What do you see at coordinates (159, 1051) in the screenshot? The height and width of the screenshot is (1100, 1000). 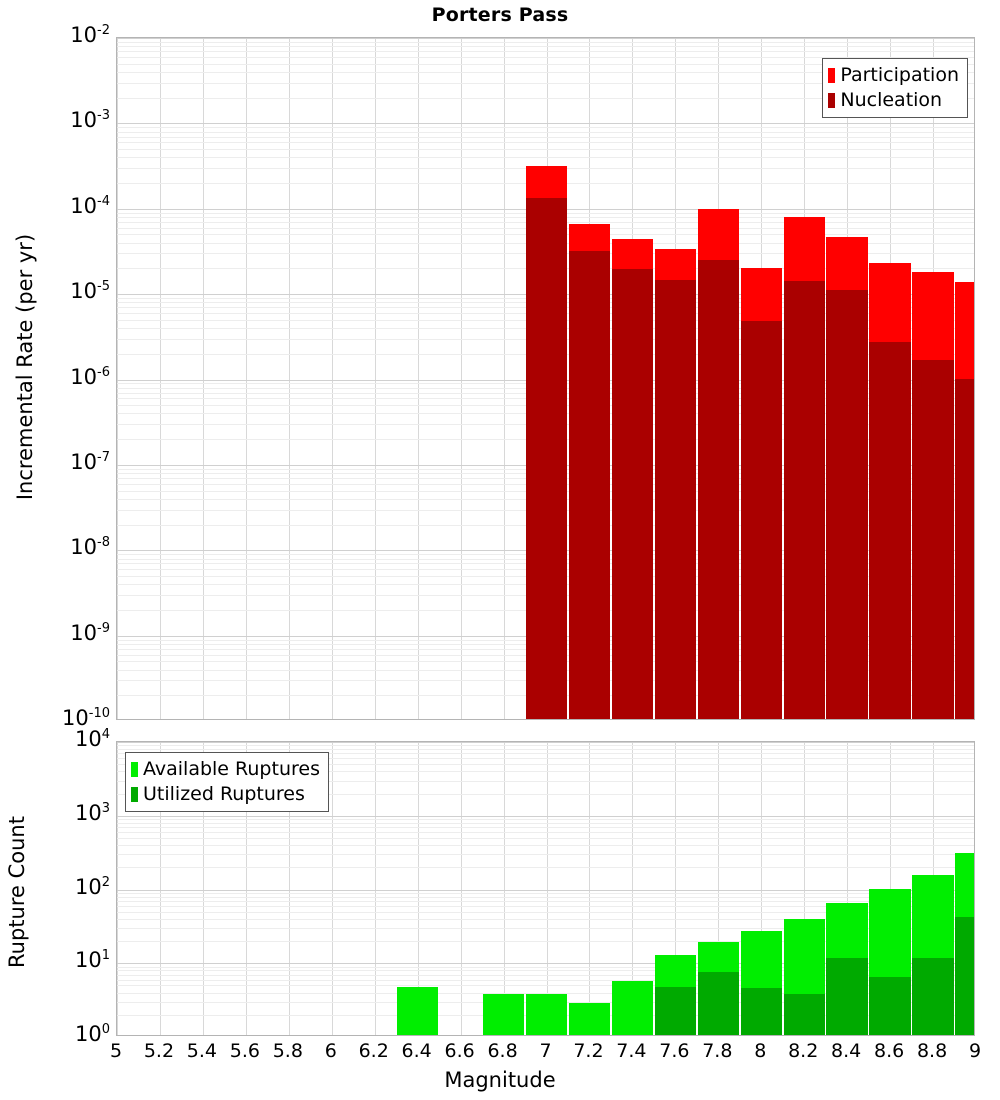 I see `x-axis-tick-label: 5.2` at bounding box center [159, 1051].